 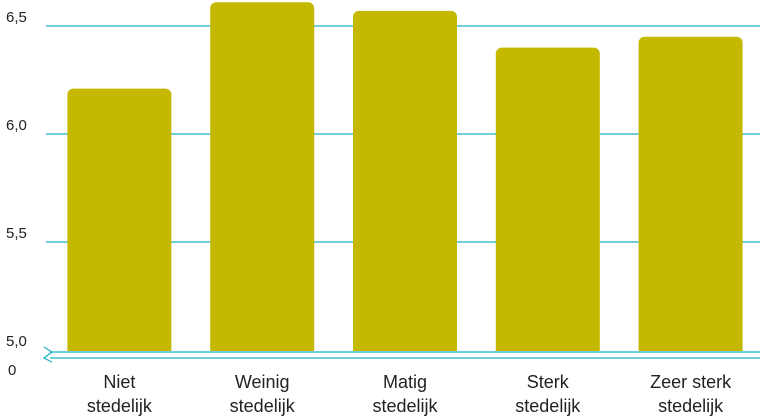 What do you see at coordinates (16, 125) in the screenshot?
I see `y-tick-label: 6,0` at bounding box center [16, 125].